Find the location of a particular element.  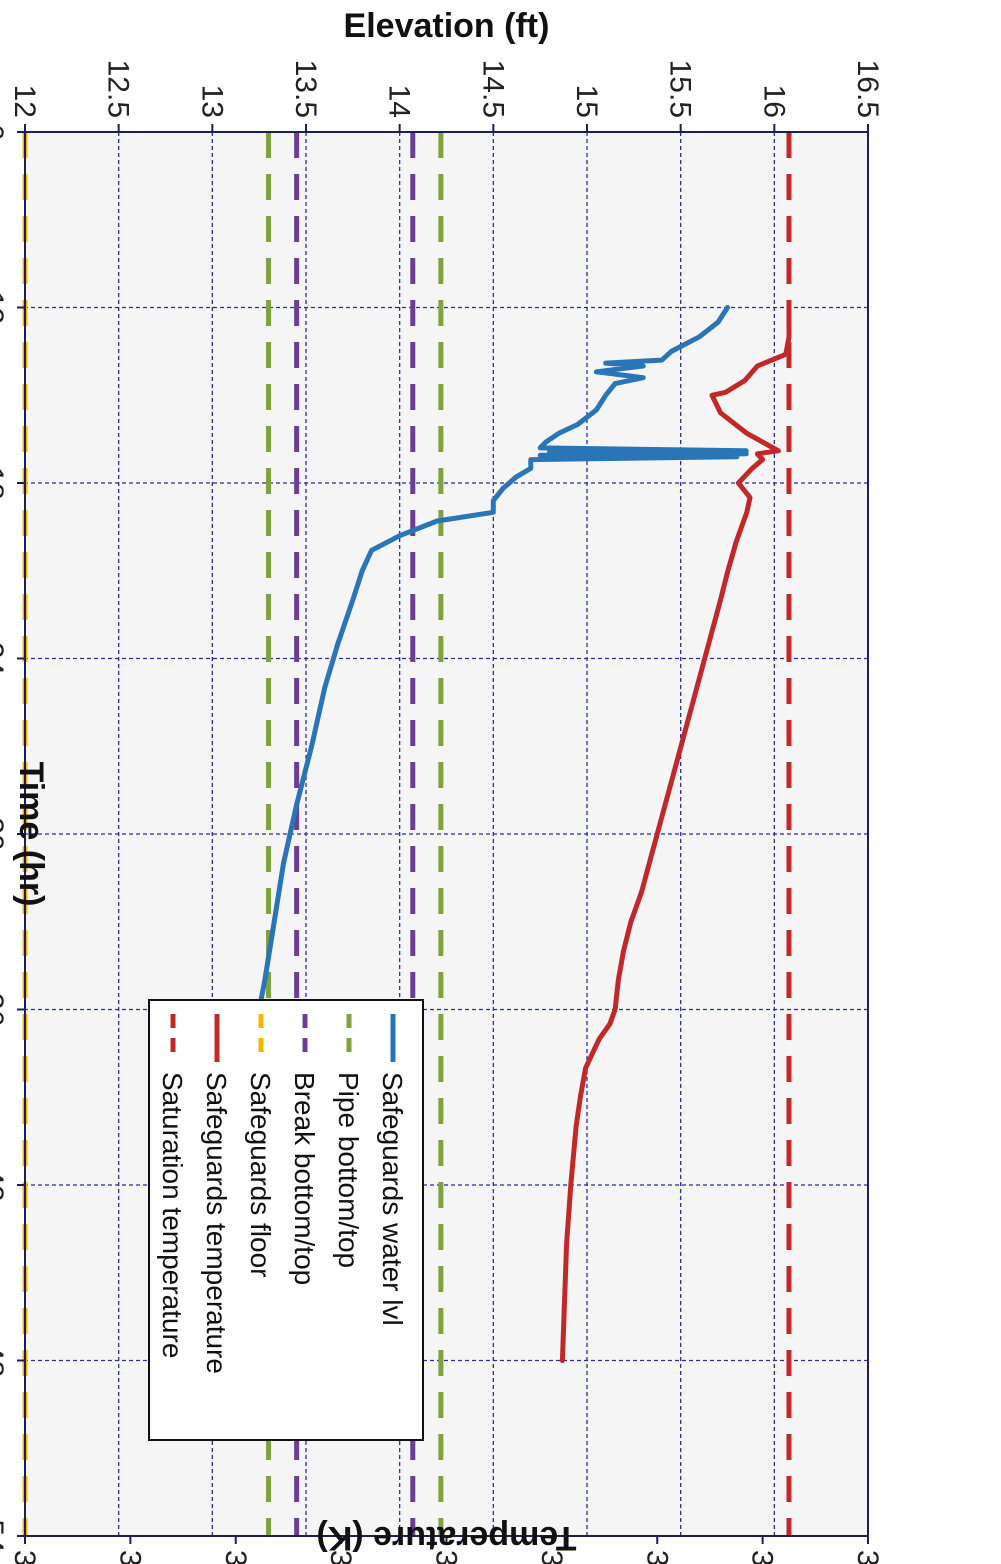

legend-entry: Pipe bottom/top is located at coordinates (348, 1170).